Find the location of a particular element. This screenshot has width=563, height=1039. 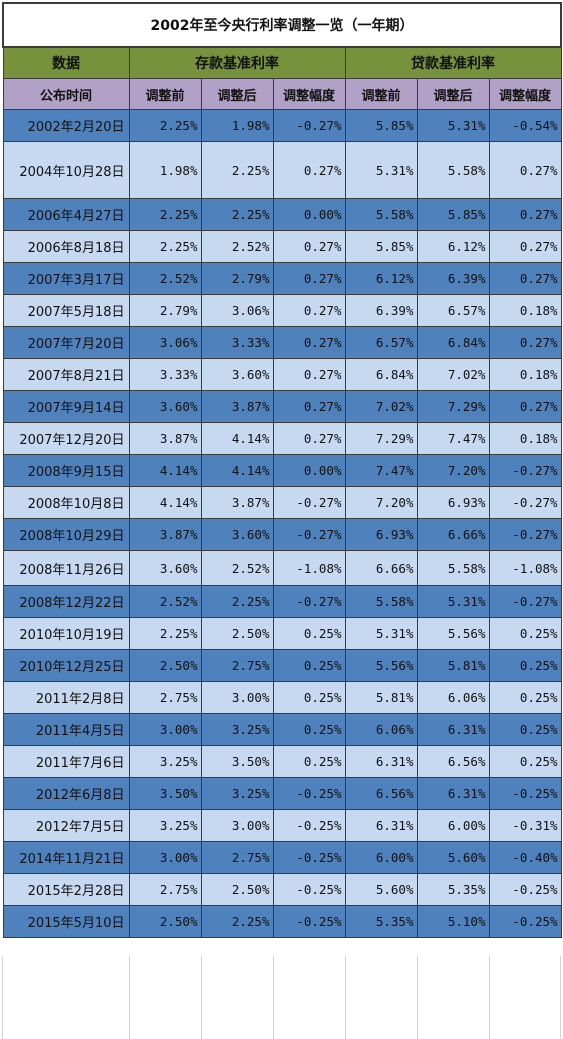

cell-loan-before: 6.31% is located at coordinates (381, 825).